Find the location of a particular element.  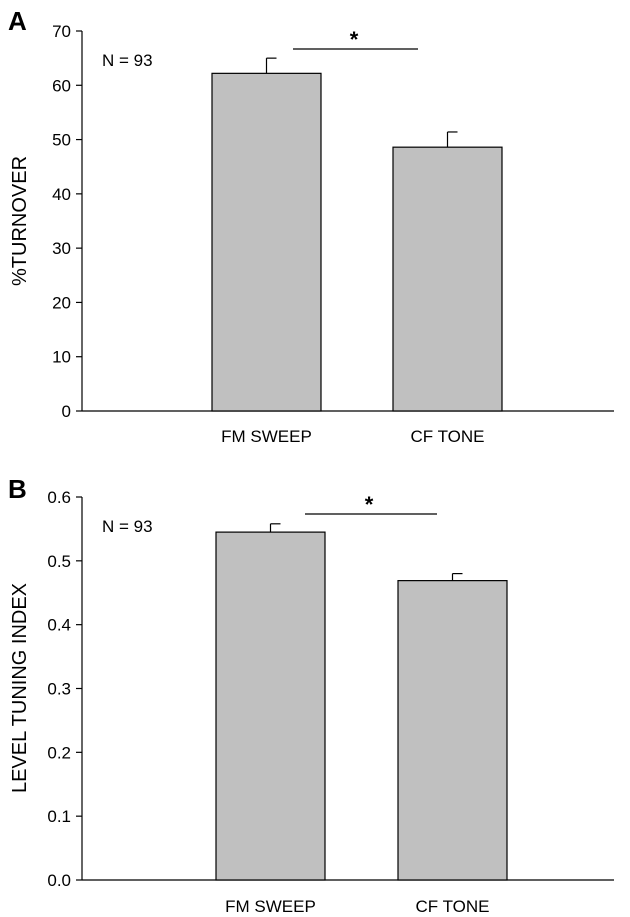

panel-a-y-tick-label: 70 is located at coordinates (61, 31).